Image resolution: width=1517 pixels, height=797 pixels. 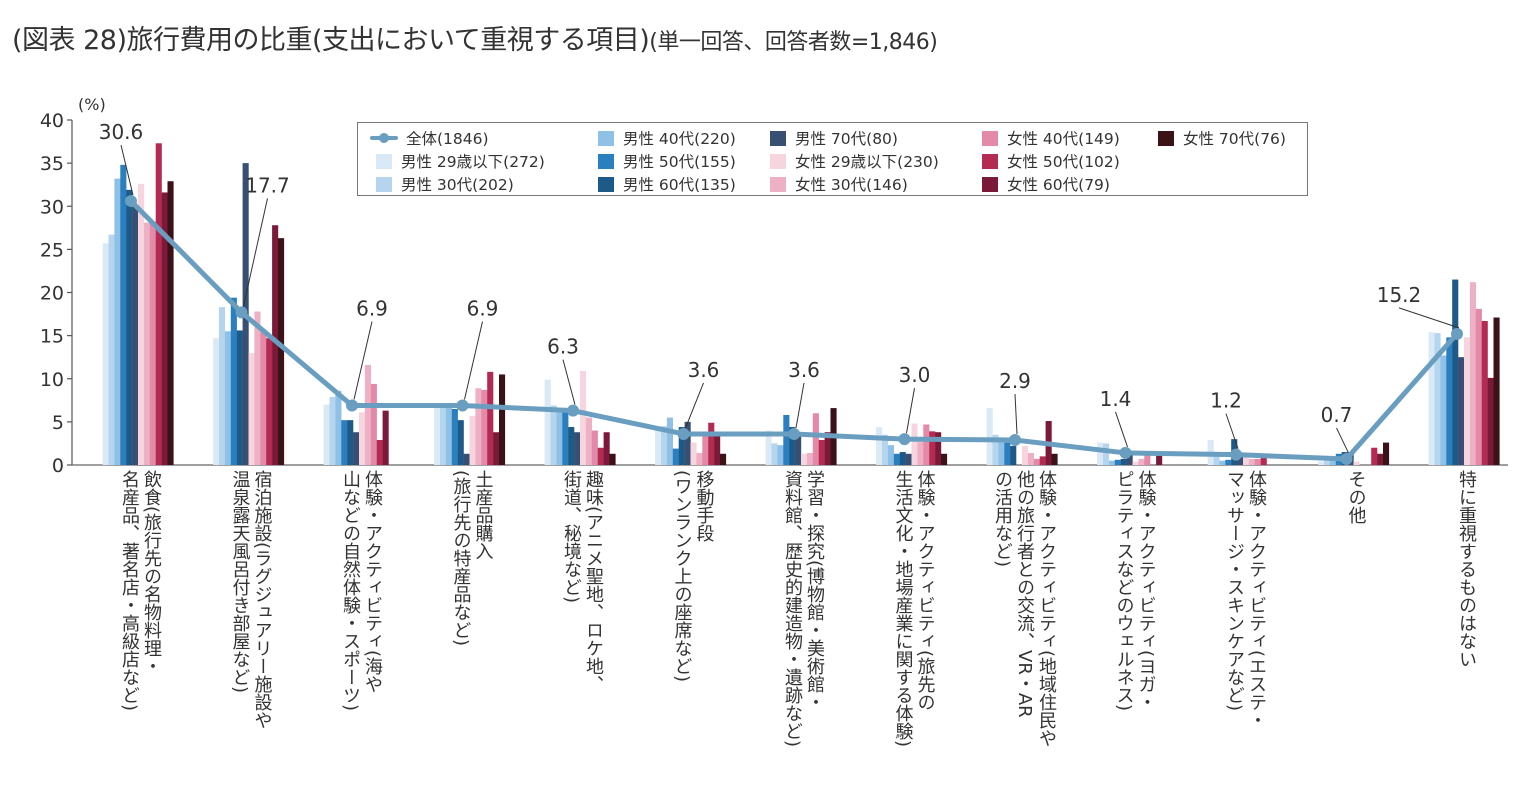 What do you see at coordinates (251, 600) in the screenshot?
I see `x-tick-label: 宿泊施設(ラグジュアリー施設や 温泉露天風呂付き部屋など)` at bounding box center [251, 600].